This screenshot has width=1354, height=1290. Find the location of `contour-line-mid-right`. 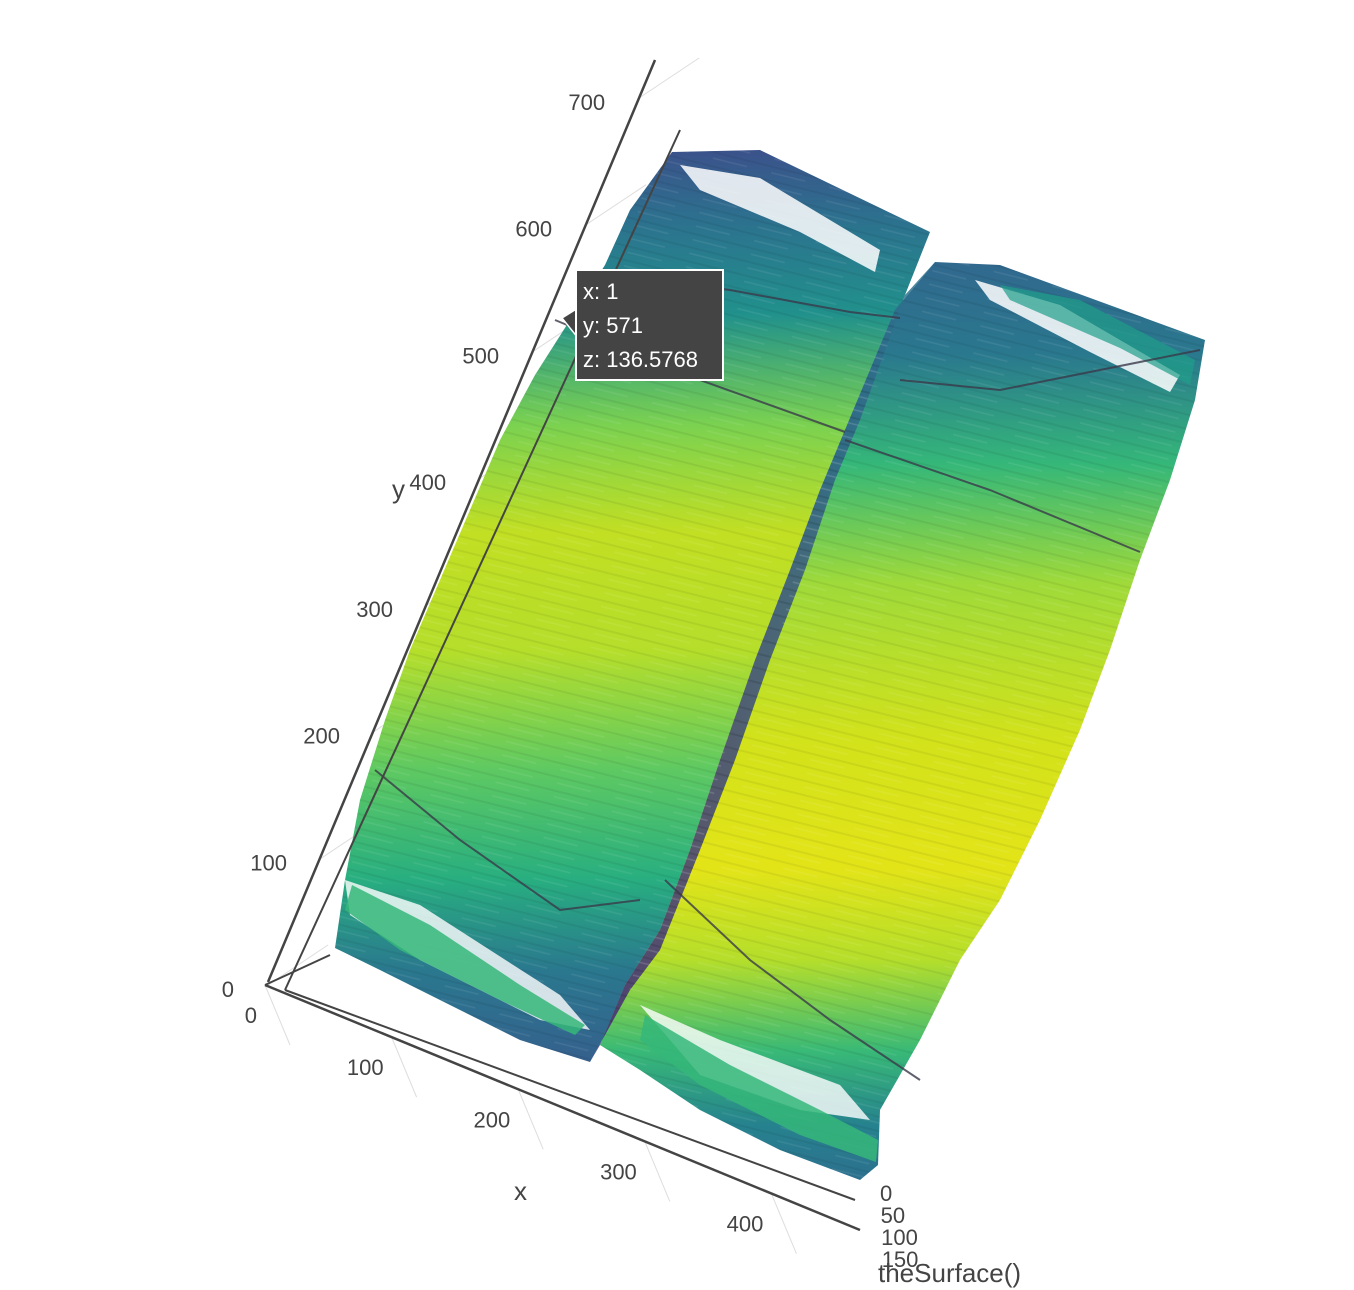

contour-line-mid-right is located at coordinates (992, 496).